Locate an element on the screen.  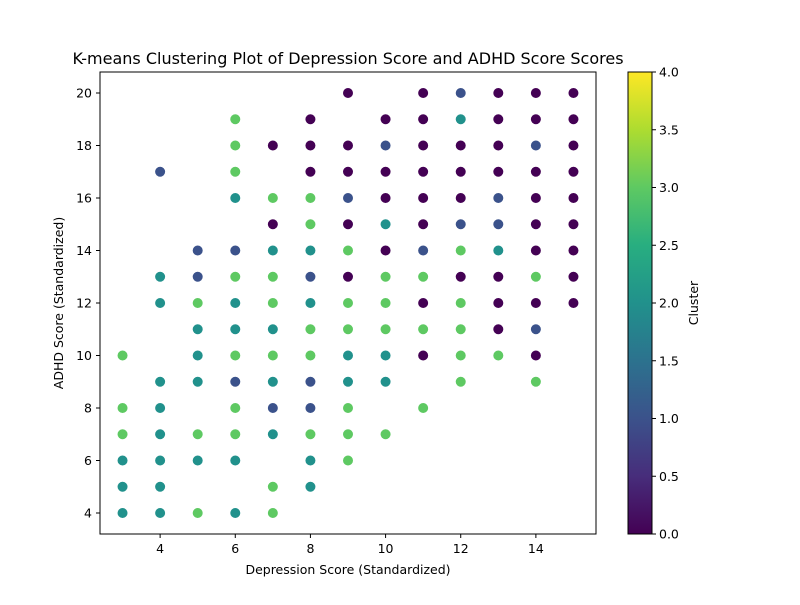
x-axis-ticks: 4 6 8 10 12 14 is located at coordinates (350, 545).